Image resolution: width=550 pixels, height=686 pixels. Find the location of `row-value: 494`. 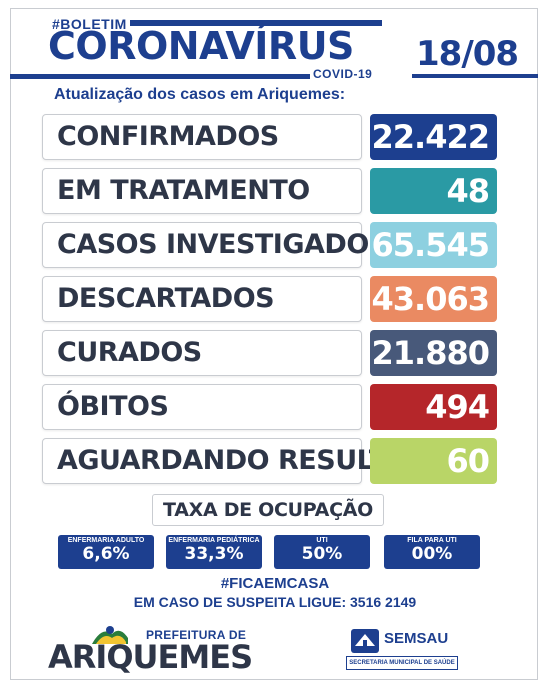

row-value: 494 is located at coordinates (433, 407).